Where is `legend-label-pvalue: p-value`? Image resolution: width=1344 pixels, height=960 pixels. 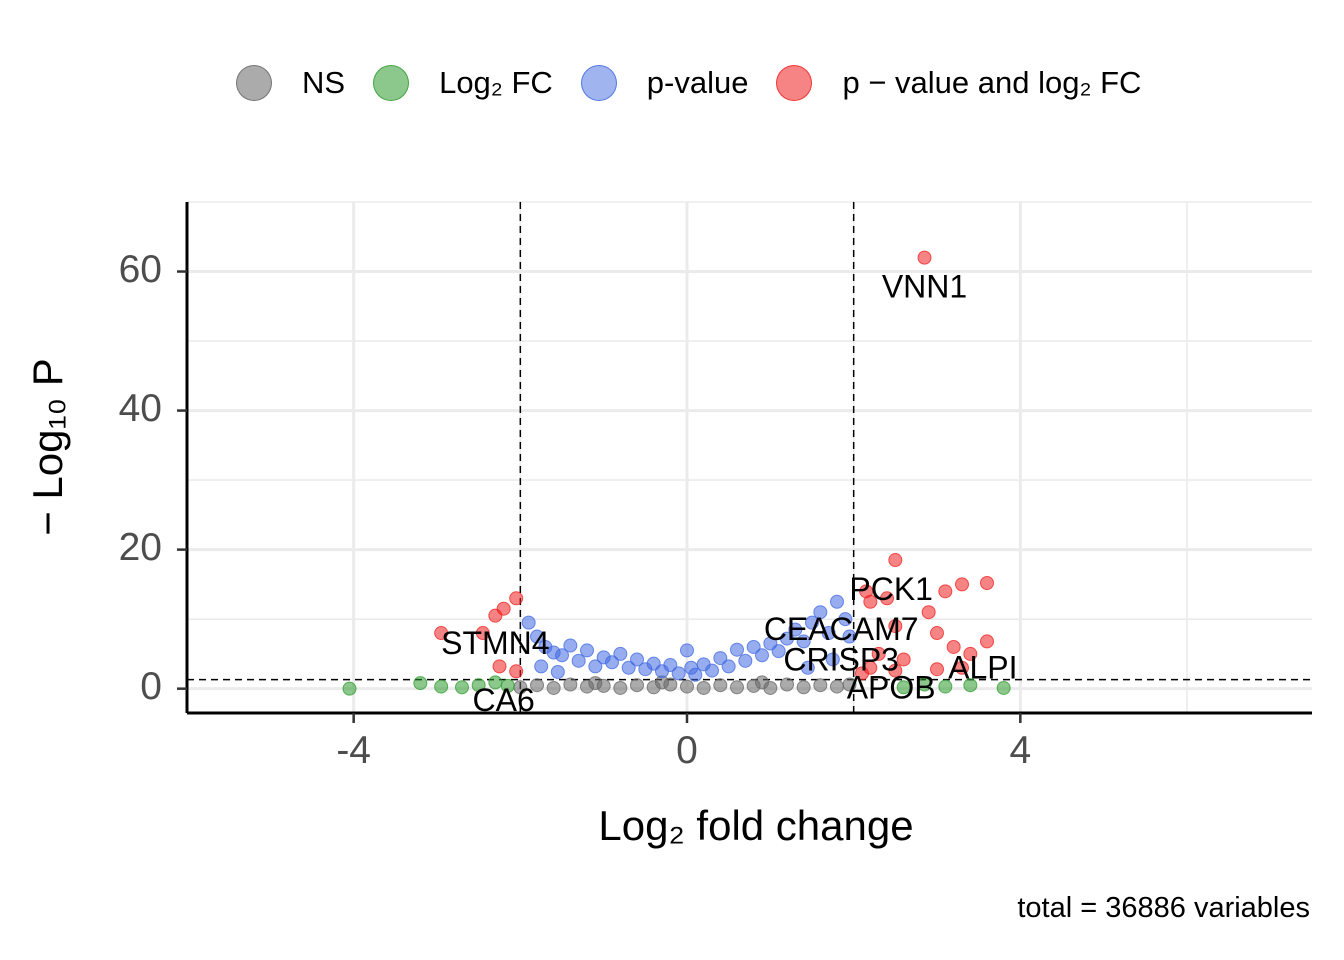 legend-label-pvalue: p-value is located at coordinates (697, 82).